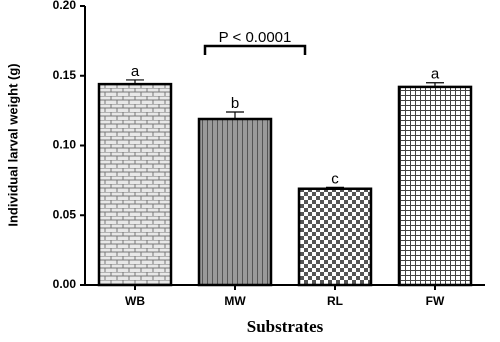 This screenshot has height=342, width=500. What do you see at coordinates (12, 144) in the screenshot?
I see `y-axis-title: Individual larval weight (g)` at bounding box center [12, 144].